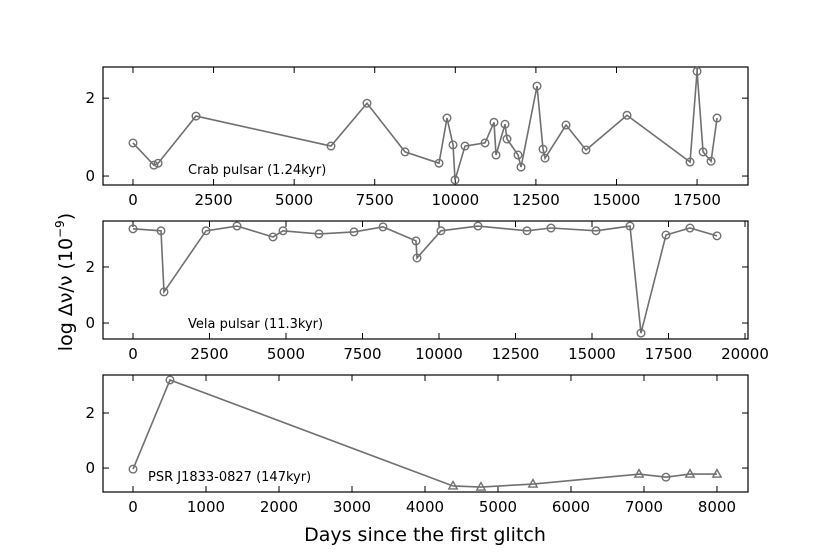  Describe the element at coordinates (229, 477) in the screenshot. I see `annotation: PSR J1833-0827 (147kyr)` at that location.